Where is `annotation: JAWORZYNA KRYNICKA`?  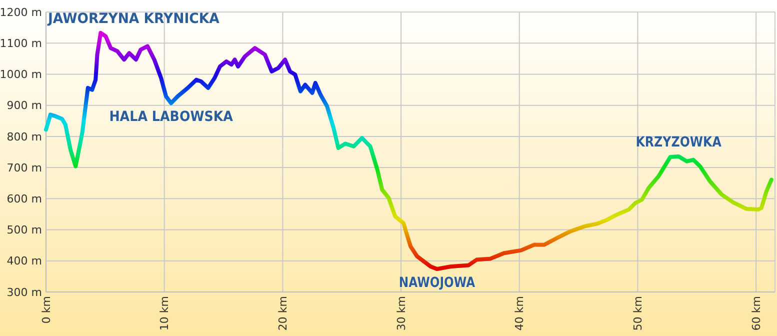 annotation: JAWORZYNA KRYNICKA is located at coordinates (138, 18).